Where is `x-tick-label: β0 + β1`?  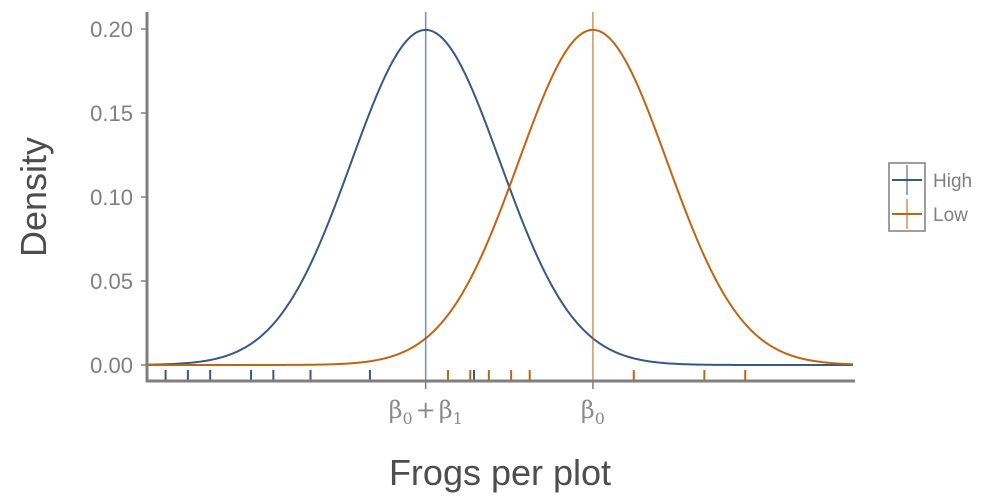 x-tick-label: β0 + β1 is located at coordinates (426, 412).